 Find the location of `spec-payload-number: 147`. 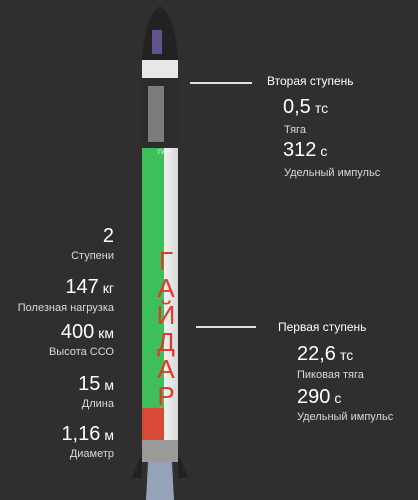

spec-payload-number: 147 is located at coordinates (82, 287).